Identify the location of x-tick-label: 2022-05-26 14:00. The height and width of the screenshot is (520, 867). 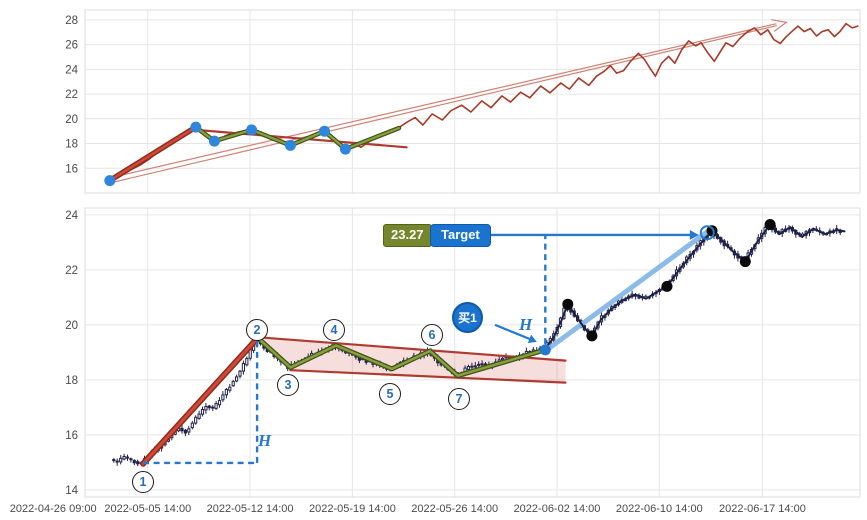
(454, 509).